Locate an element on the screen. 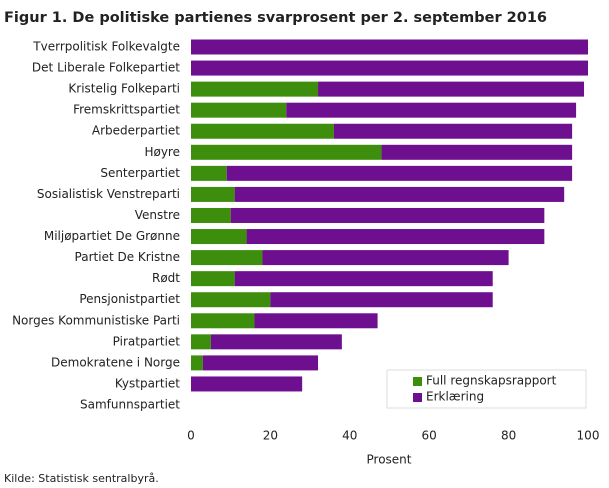 The width and height of the screenshot is (609, 488). y-tick-label: Samfunnspartiet is located at coordinates (130, 405).